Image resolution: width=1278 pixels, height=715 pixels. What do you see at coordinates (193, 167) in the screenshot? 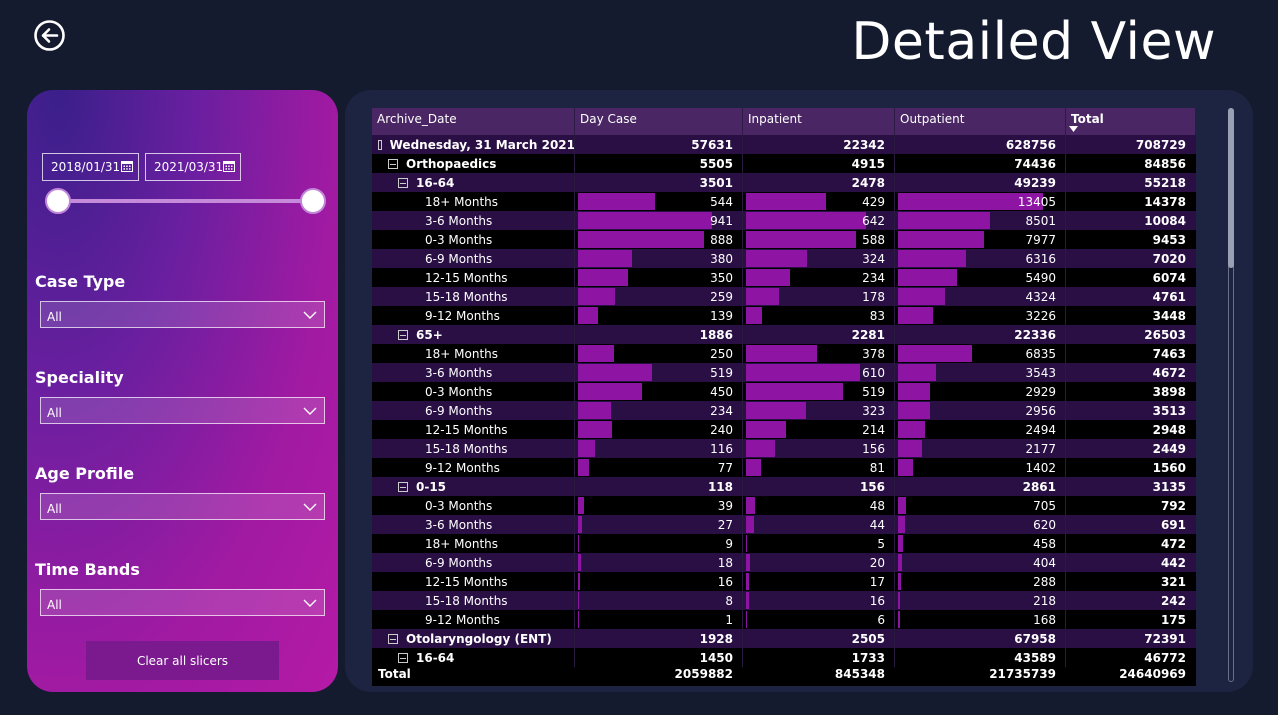
I see `date-end-input: 2021/03/31` at bounding box center [193, 167].